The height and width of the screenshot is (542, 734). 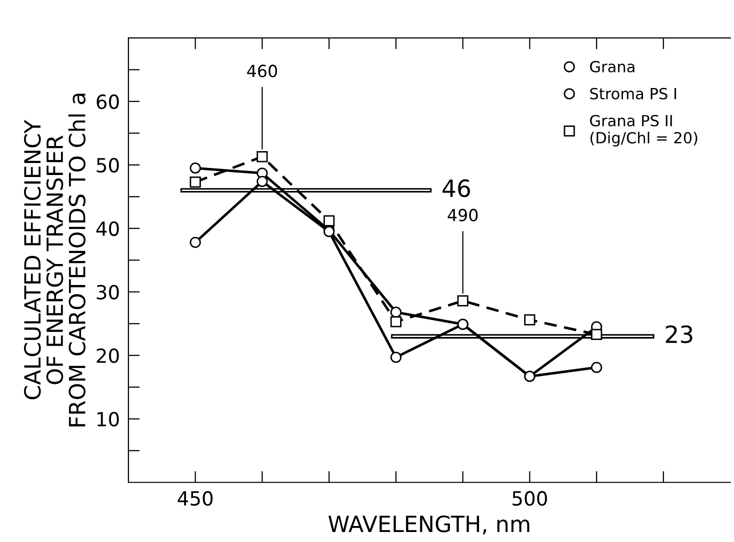 What do you see at coordinates (107, 228) in the screenshot?
I see `y-tick-label: 40` at bounding box center [107, 228].